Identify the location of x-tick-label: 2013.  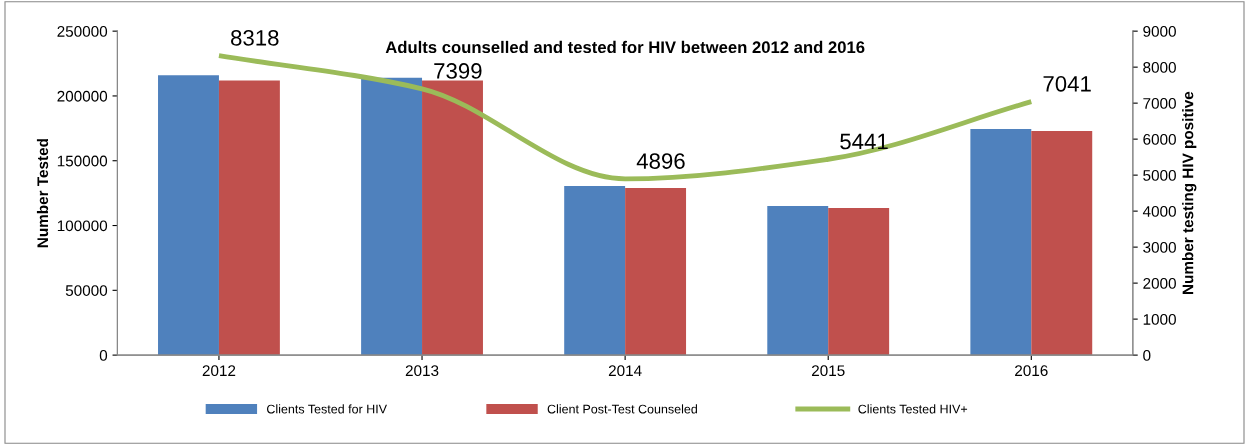
(422, 371).